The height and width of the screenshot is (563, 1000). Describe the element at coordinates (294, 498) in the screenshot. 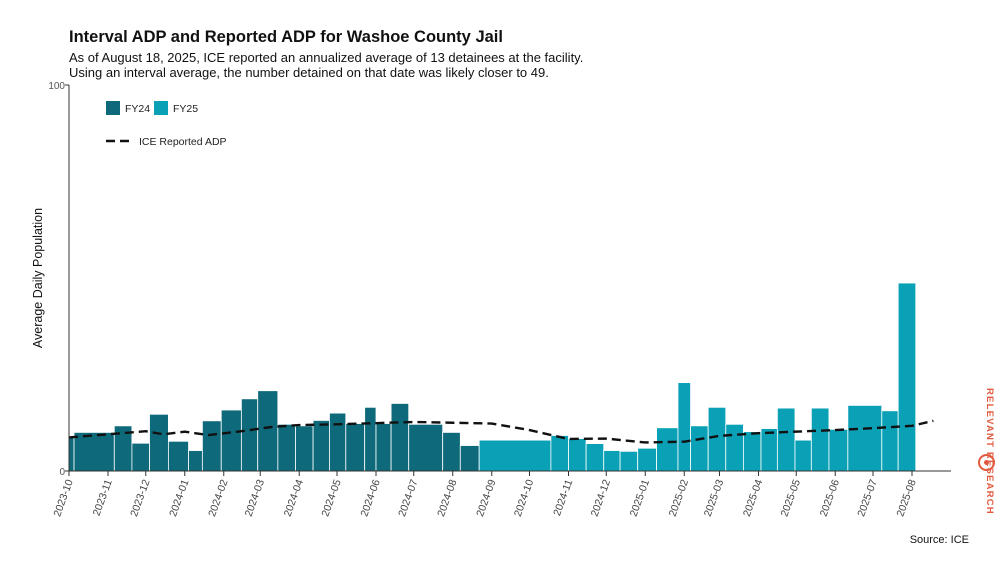

I see `x-tick-label: 2024-04` at that location.